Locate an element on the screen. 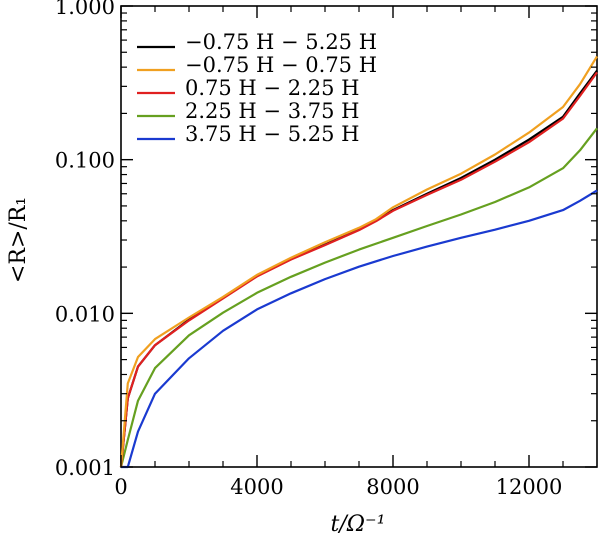 The image size is (600, 539). y-tick-label: 0.001 is located at coordinates (85, 468).